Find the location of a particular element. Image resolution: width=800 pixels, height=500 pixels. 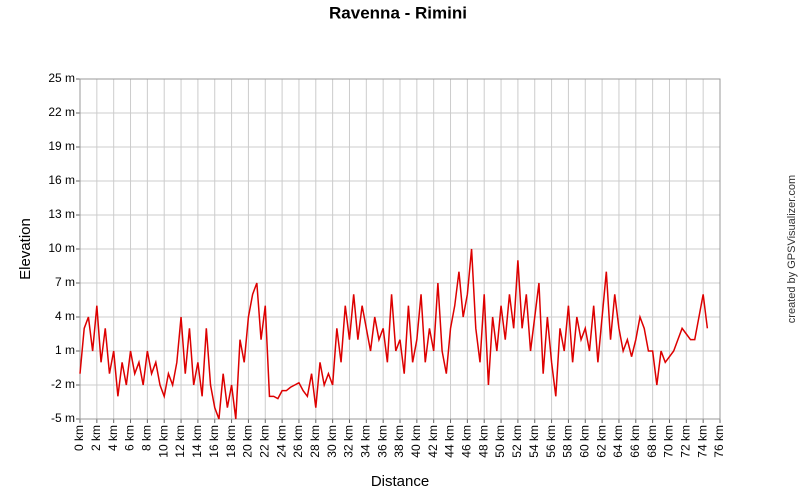

x-tick-label: 74 km is located at coordinates (702, 441).